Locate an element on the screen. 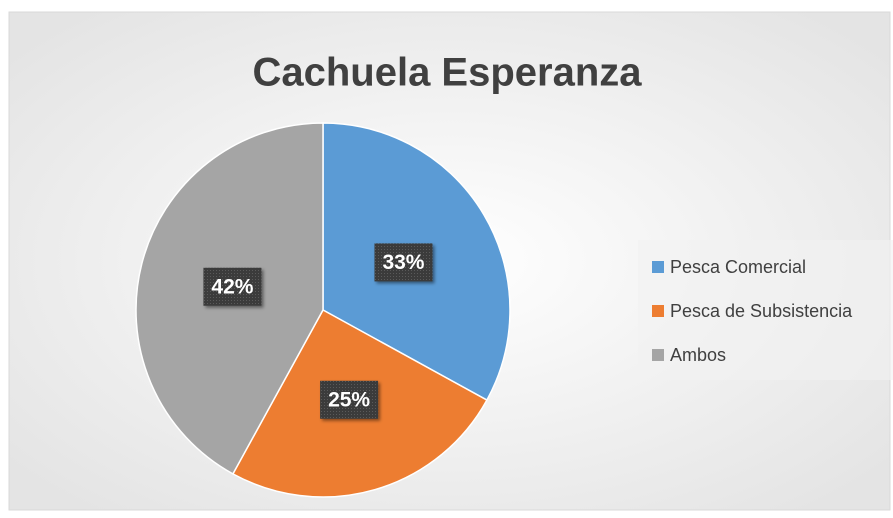 The height and width of the screenshot is (518, 893). legend-box is located at coordinates (765, 310).